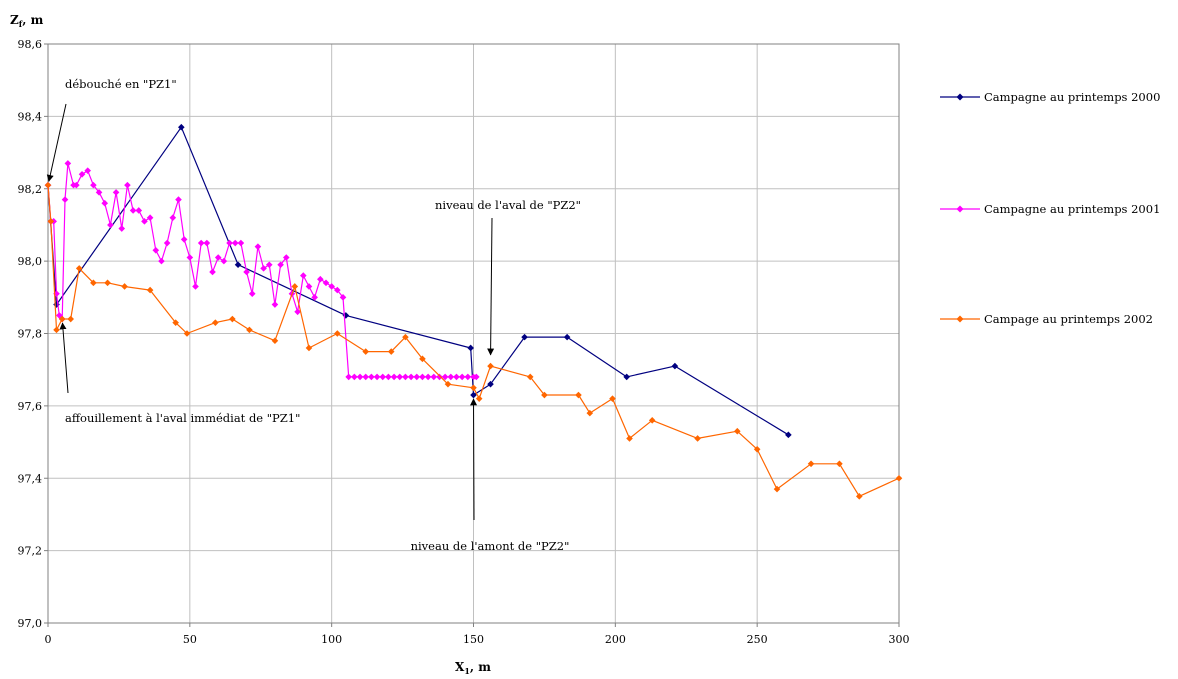 Image resolution: width=1178 pixels, height=679 pixels. I want to click on annotation-debouche-pz1: débouché en "PZ1", so click(111, 129).